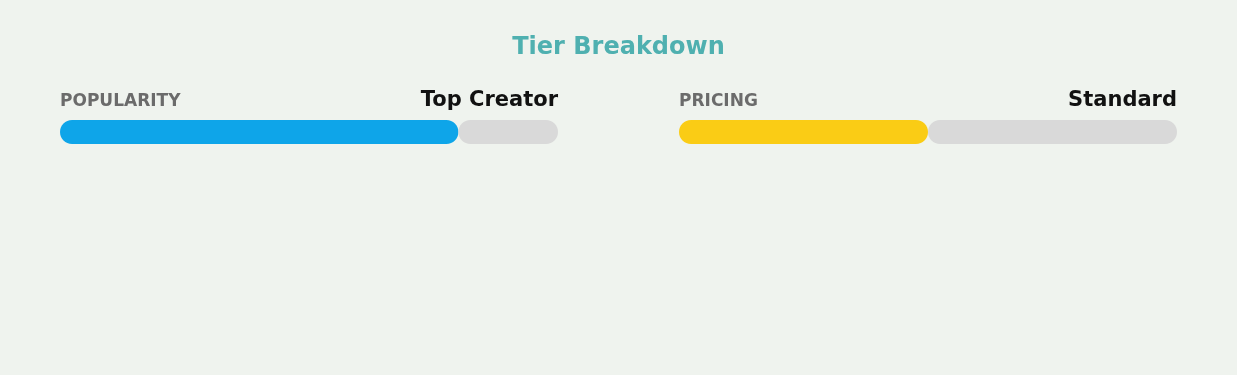 The height and width of the screenshot is (378, 1237). Describe the element at coordinates (1122, 99) in the screenshot. I see `chart-subtitle: Standard` at that location.